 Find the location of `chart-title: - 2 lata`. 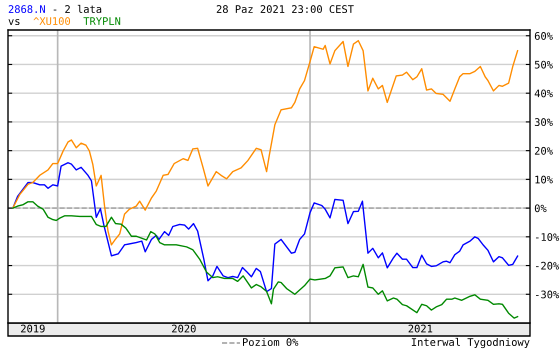

chart-title: - 2 lata is located at coordinates (78, 9).